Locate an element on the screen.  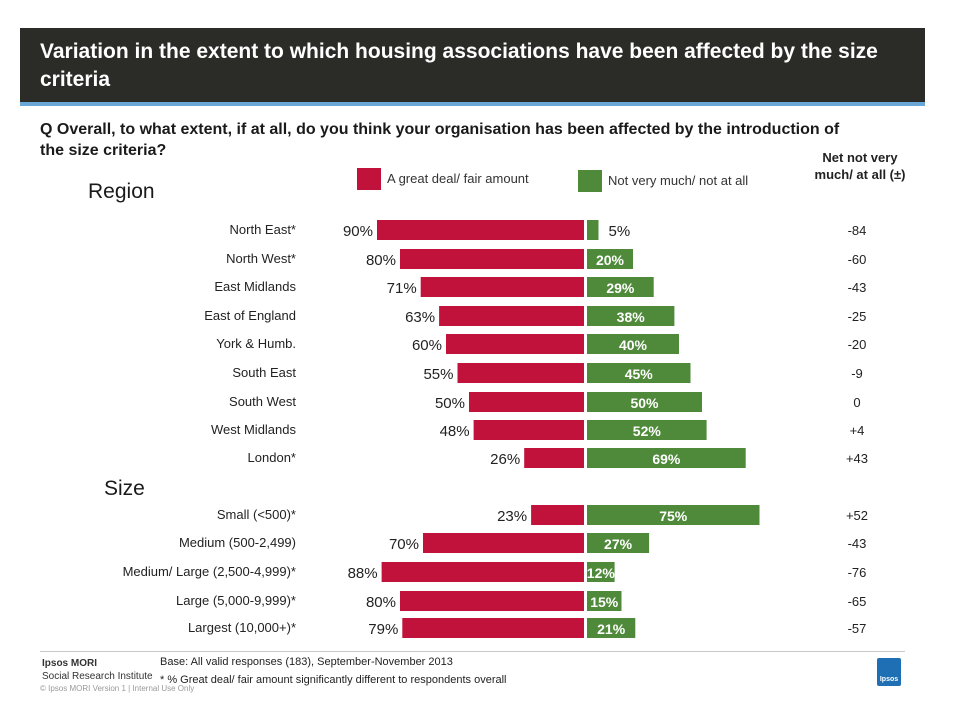
value-label-not-affected-south-west: 50% is located at coordinates (644, 403).